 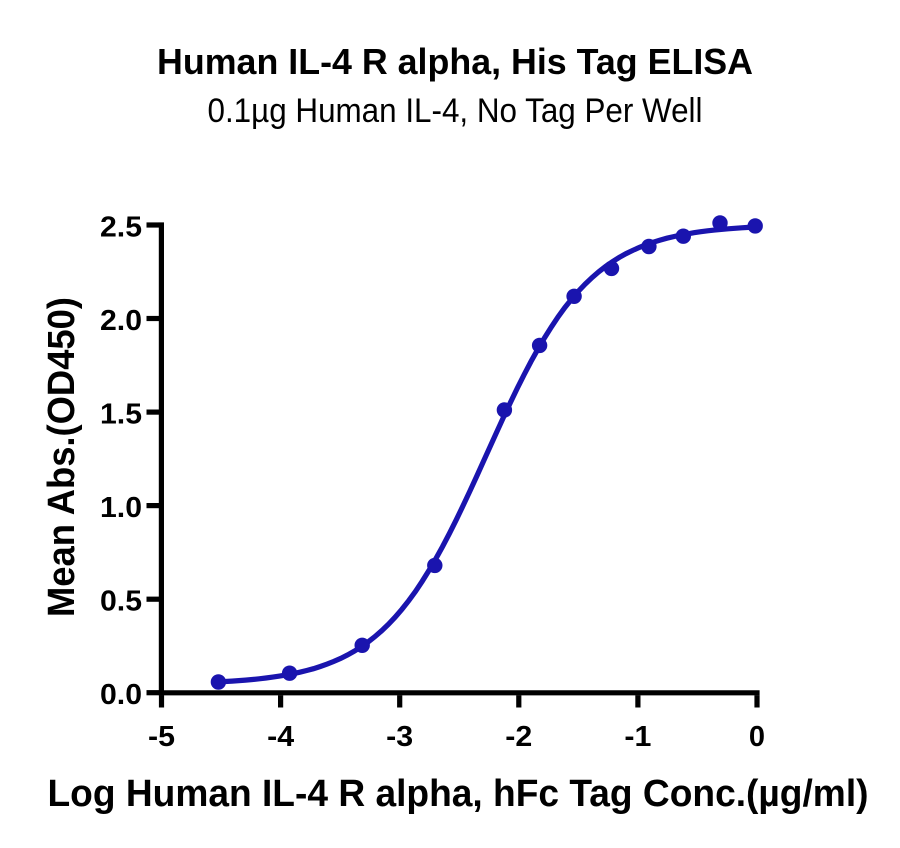 I want to click on svg-text: 2.5, so click(x=121, y=228).